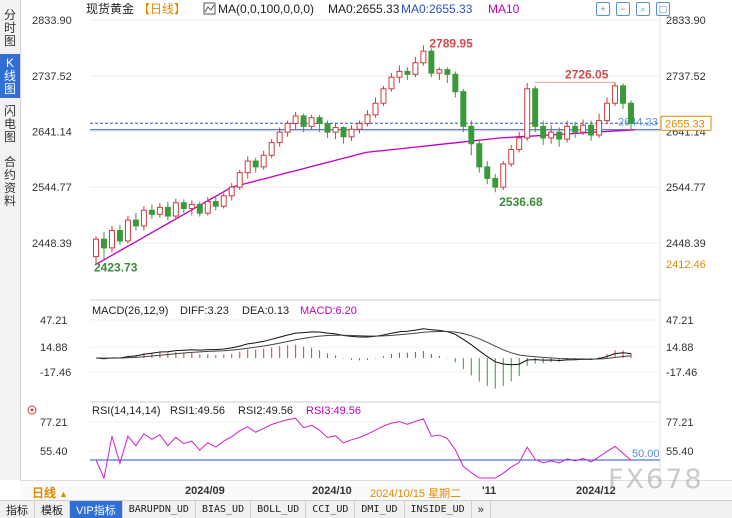 This screenshot has width=732, height=518. What do you see at coordinates (489, 491) in the screenshot?
I see `date-label: '11` at bounding box center [489, 491].